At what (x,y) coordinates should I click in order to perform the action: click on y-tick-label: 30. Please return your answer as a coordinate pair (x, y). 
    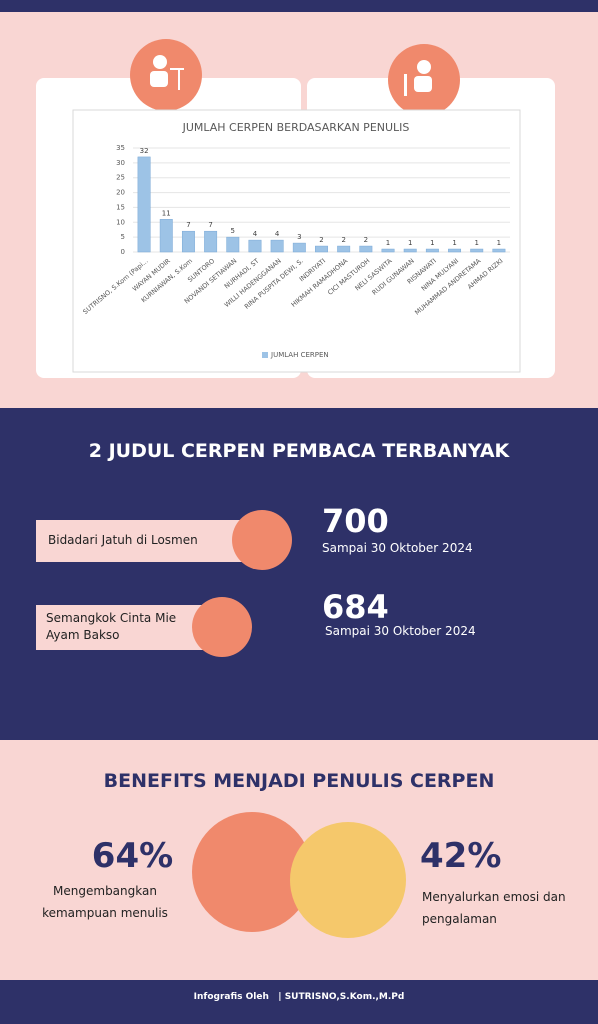
    Looking at the image, I should click on (120, 163).